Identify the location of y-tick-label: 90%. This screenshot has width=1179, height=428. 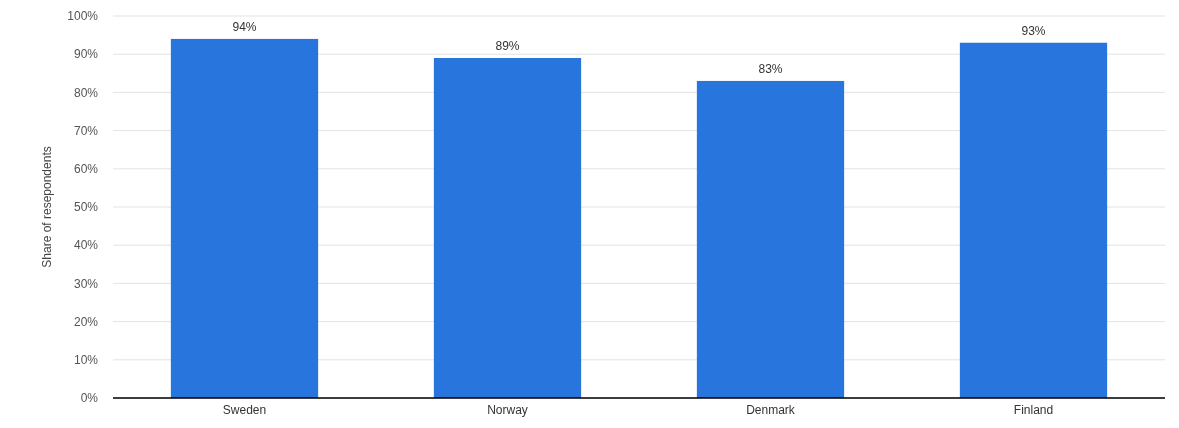
(86, 54).